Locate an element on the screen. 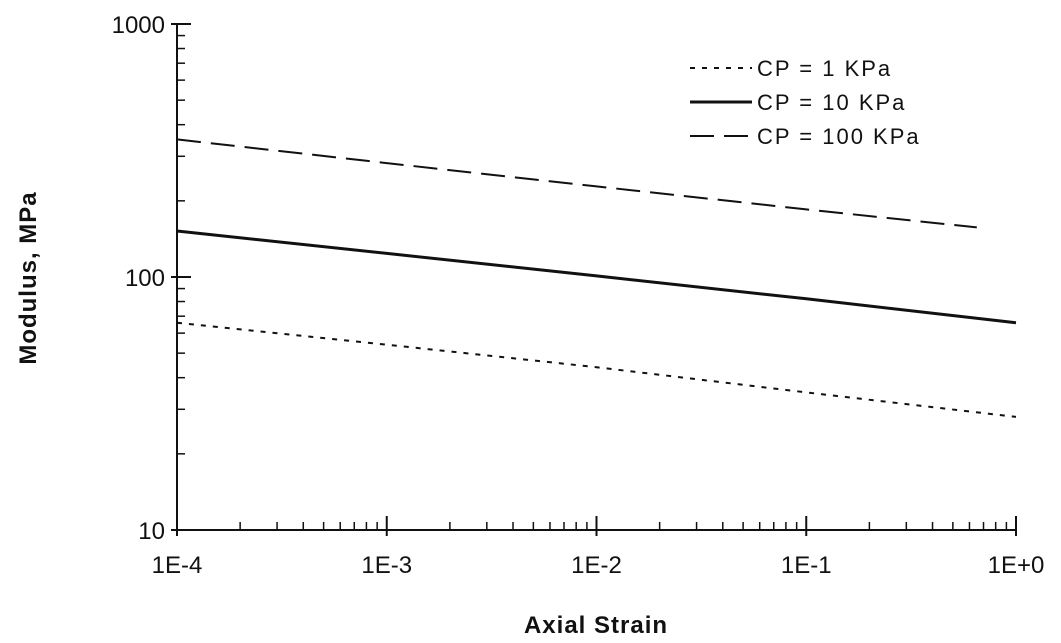 Image resolution: width=1061 pixels, height=643 pixels. legend-label-1: CP = 1 KPa is located at coordinates (824, 68).